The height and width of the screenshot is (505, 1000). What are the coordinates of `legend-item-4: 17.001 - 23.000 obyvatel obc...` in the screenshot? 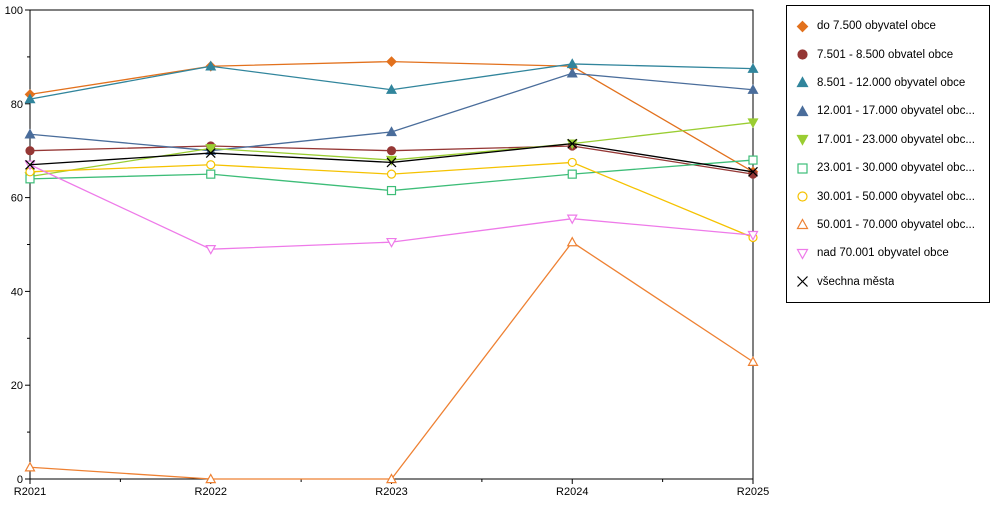 It's located at (889, 140).